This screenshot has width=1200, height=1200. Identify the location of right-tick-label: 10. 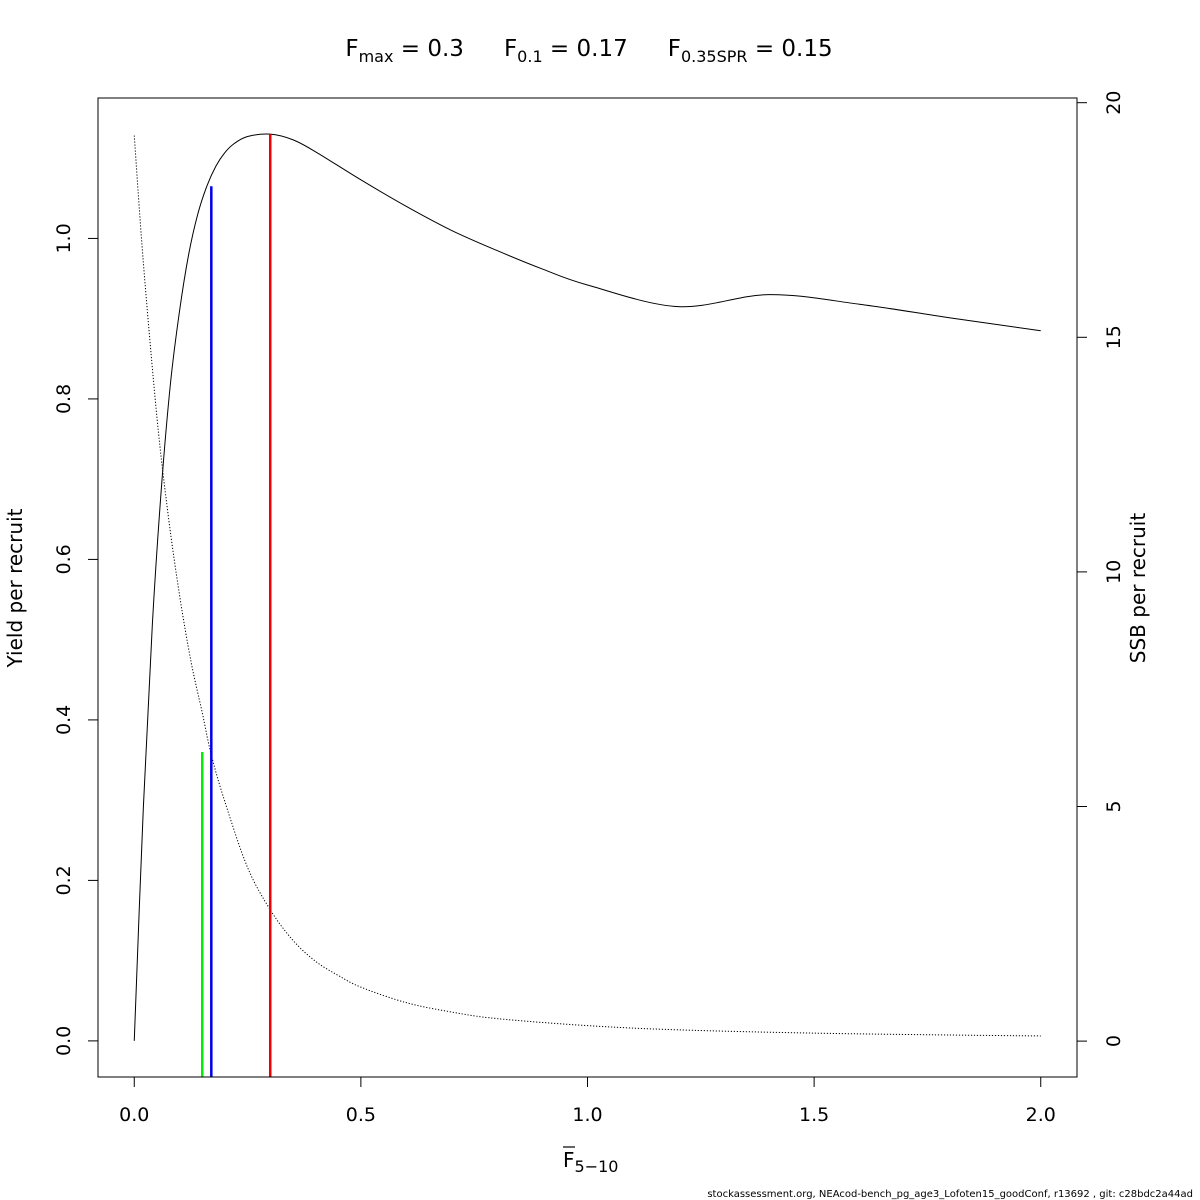
(1114, 572).